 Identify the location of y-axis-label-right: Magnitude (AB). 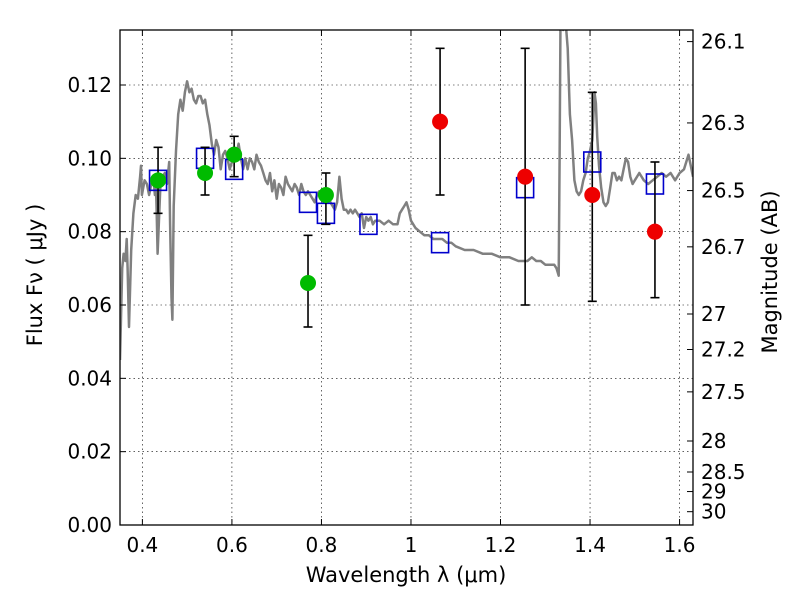
(770, 271).